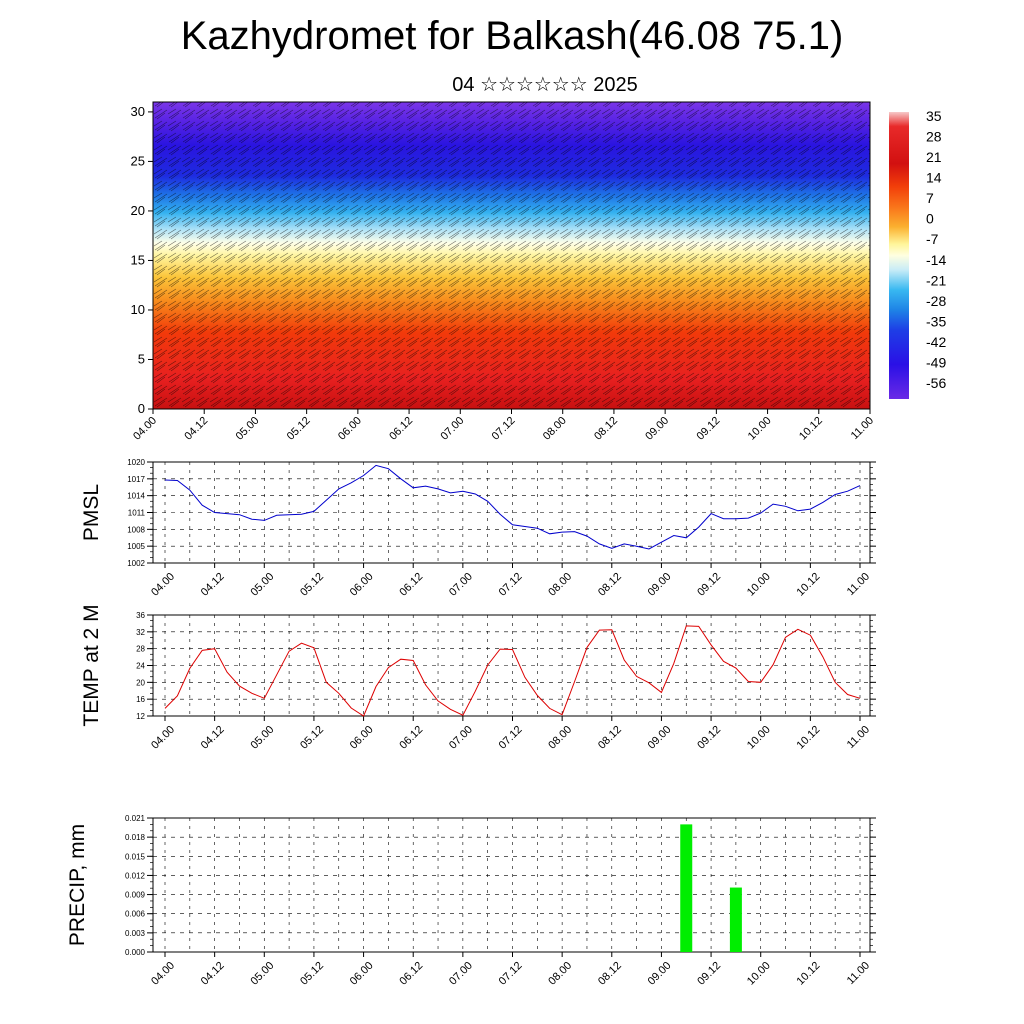 The image size is (1024, 1024). Describe the element at coordinates (760, 429) in the screenshot. I see `cross-x-tick-label: 10.00` at that location.